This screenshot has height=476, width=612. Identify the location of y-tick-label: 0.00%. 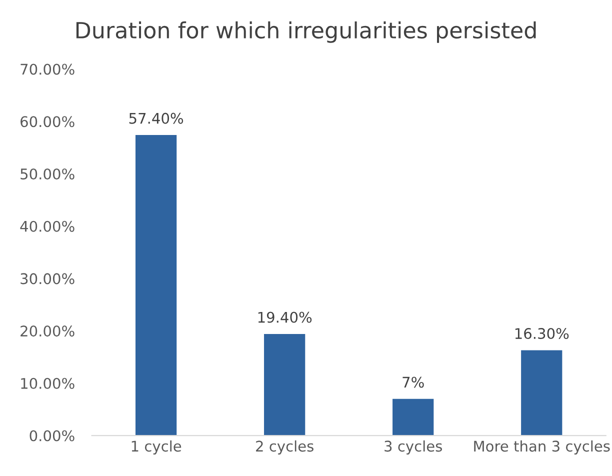
(52, 436).